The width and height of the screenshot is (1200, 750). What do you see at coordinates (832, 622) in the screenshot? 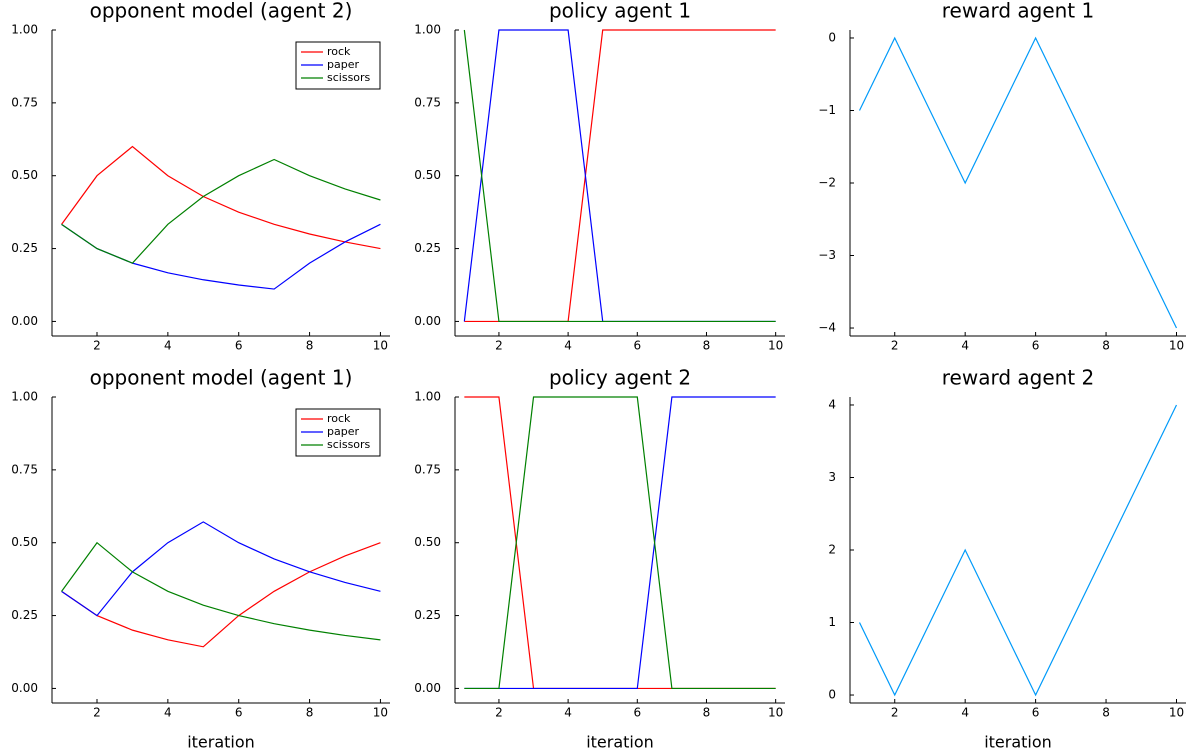
I see `y-tick-label: 1` at bounding box center [832, 622].